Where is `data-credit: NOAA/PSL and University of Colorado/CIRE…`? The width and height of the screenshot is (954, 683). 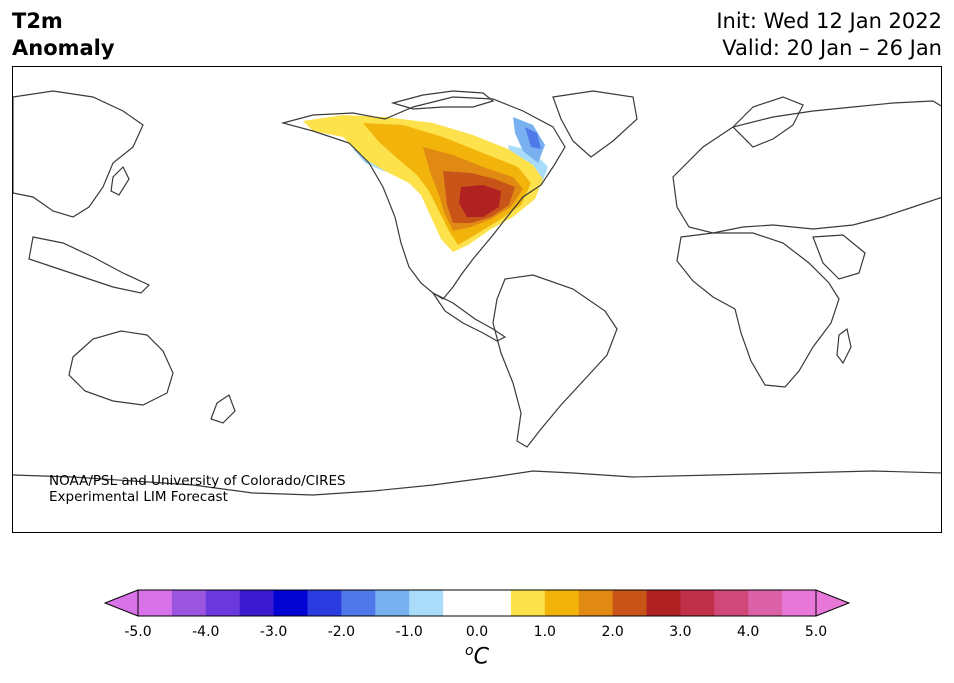
data-credit: NOAA/PSL and University of Colorado/CIRE… is located at coordinates (197, 489).